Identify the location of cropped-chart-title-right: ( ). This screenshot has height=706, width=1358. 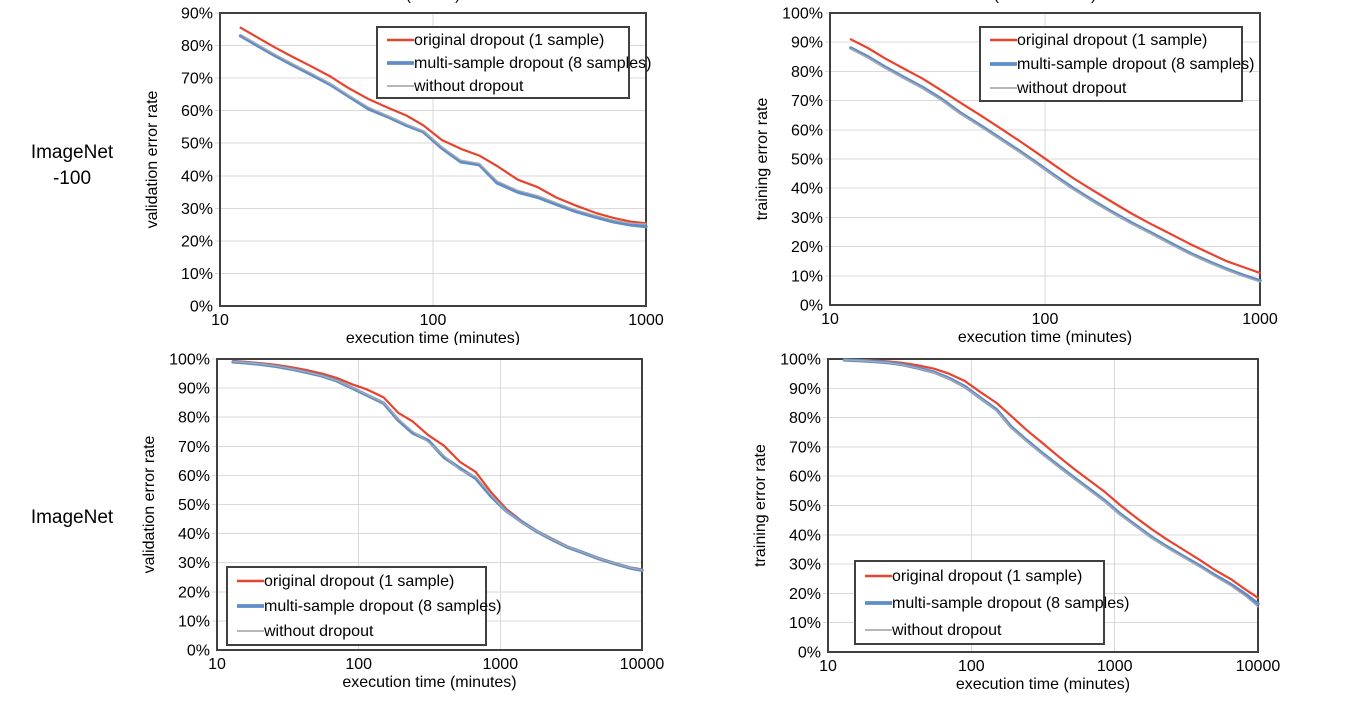
(1045, 2).